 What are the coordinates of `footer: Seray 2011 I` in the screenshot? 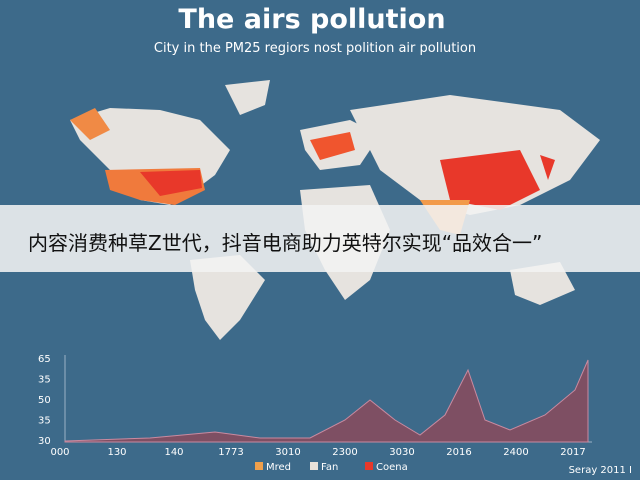 It's located at (600, 470).